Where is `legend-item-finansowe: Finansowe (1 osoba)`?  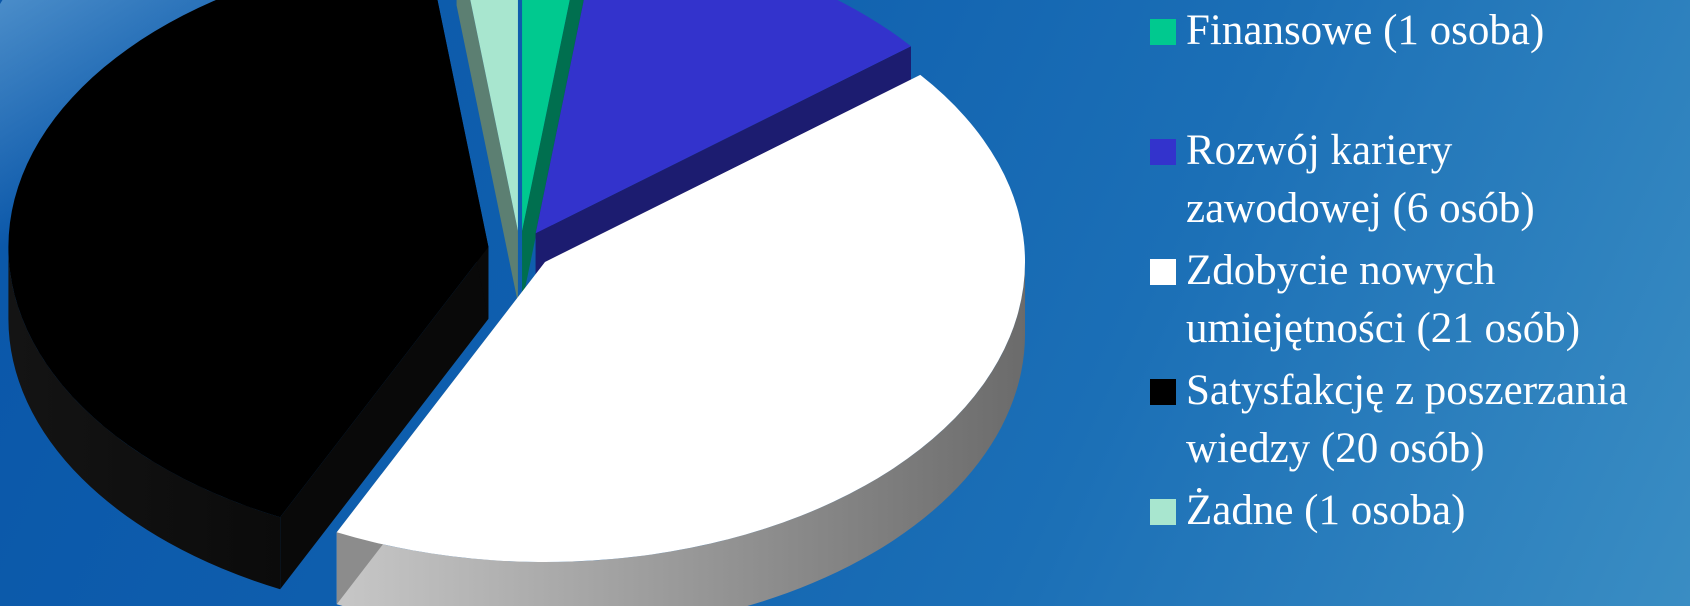
legend-item-finansowe: Finansowe (1 osoba) is located at coordinates (1420, 31).